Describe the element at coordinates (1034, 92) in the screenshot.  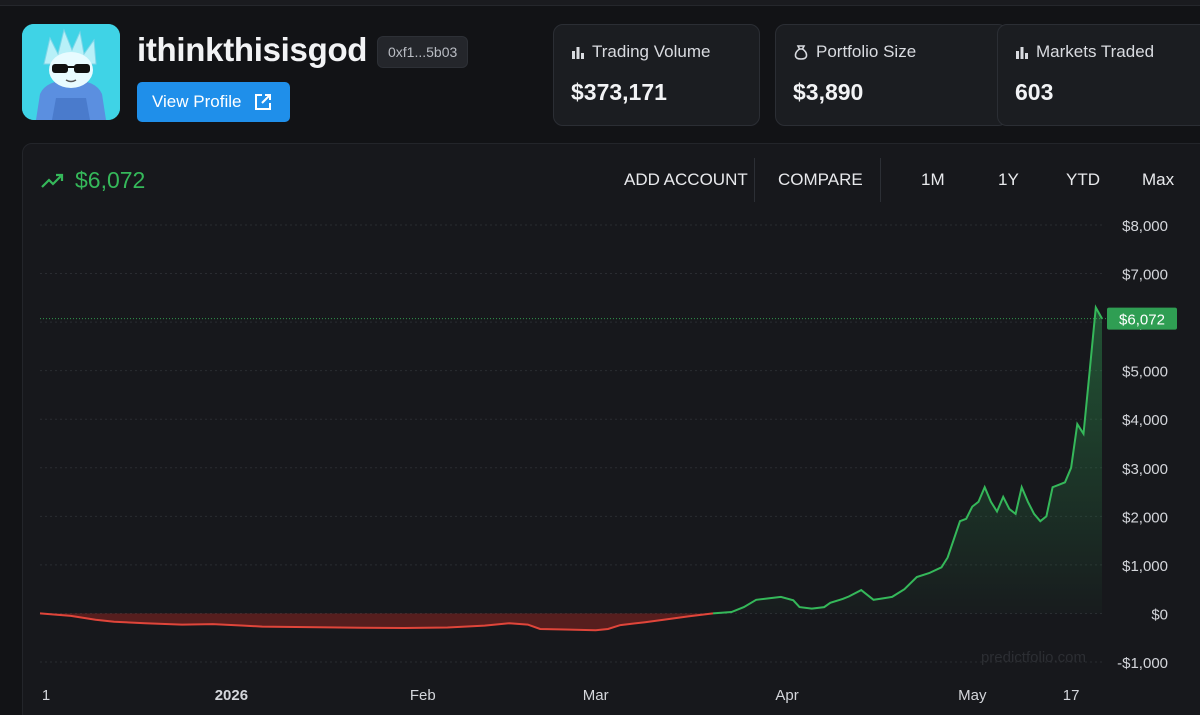
I see `markets-traded-value: 603` at that location.